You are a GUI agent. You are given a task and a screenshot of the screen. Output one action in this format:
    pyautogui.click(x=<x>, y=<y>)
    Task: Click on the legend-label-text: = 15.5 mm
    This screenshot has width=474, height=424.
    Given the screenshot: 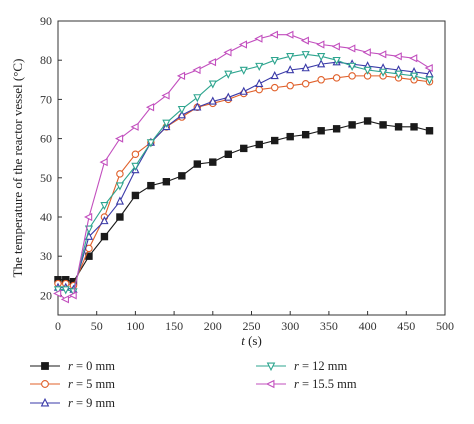 What is the action you would take?
    pyautogui.click(x=328, y=384)
    